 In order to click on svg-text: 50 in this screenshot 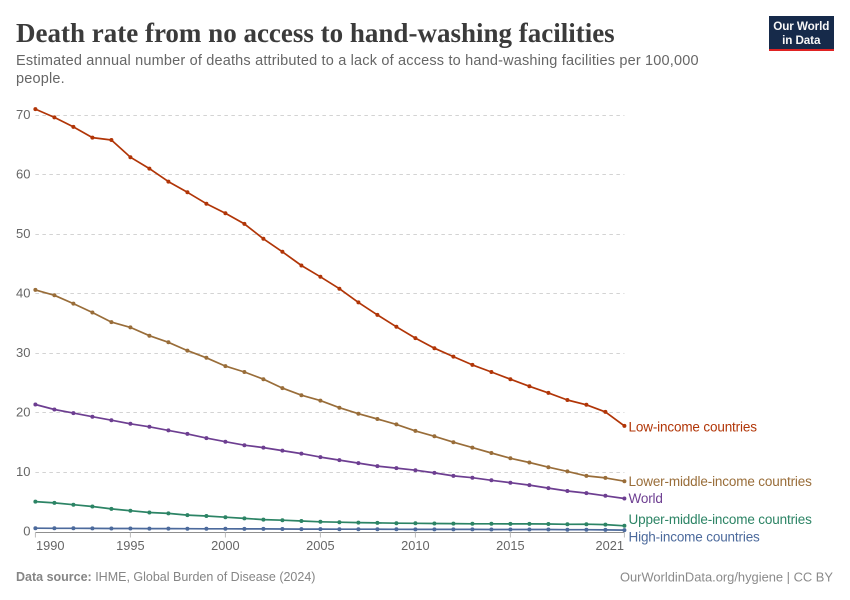, I will do `click(23, 233)`.